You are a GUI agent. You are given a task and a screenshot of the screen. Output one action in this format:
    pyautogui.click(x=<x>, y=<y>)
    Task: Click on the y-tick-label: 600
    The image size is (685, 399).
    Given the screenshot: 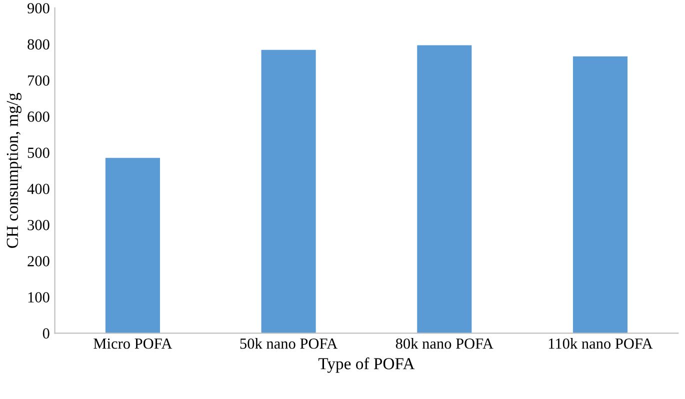 What is the action you would take?
    pyautogui.click(x=39, y=117)
    